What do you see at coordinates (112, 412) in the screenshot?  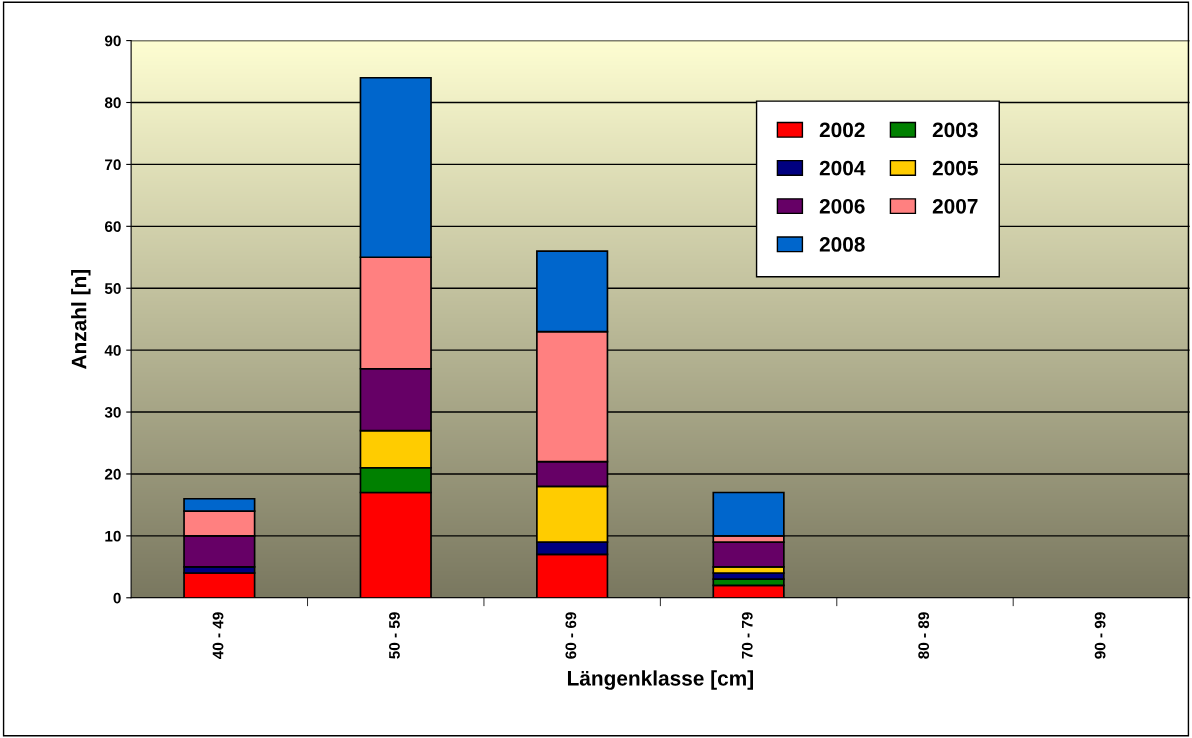 I see `y-tick-label: 30` at bounding box center [112, 412].